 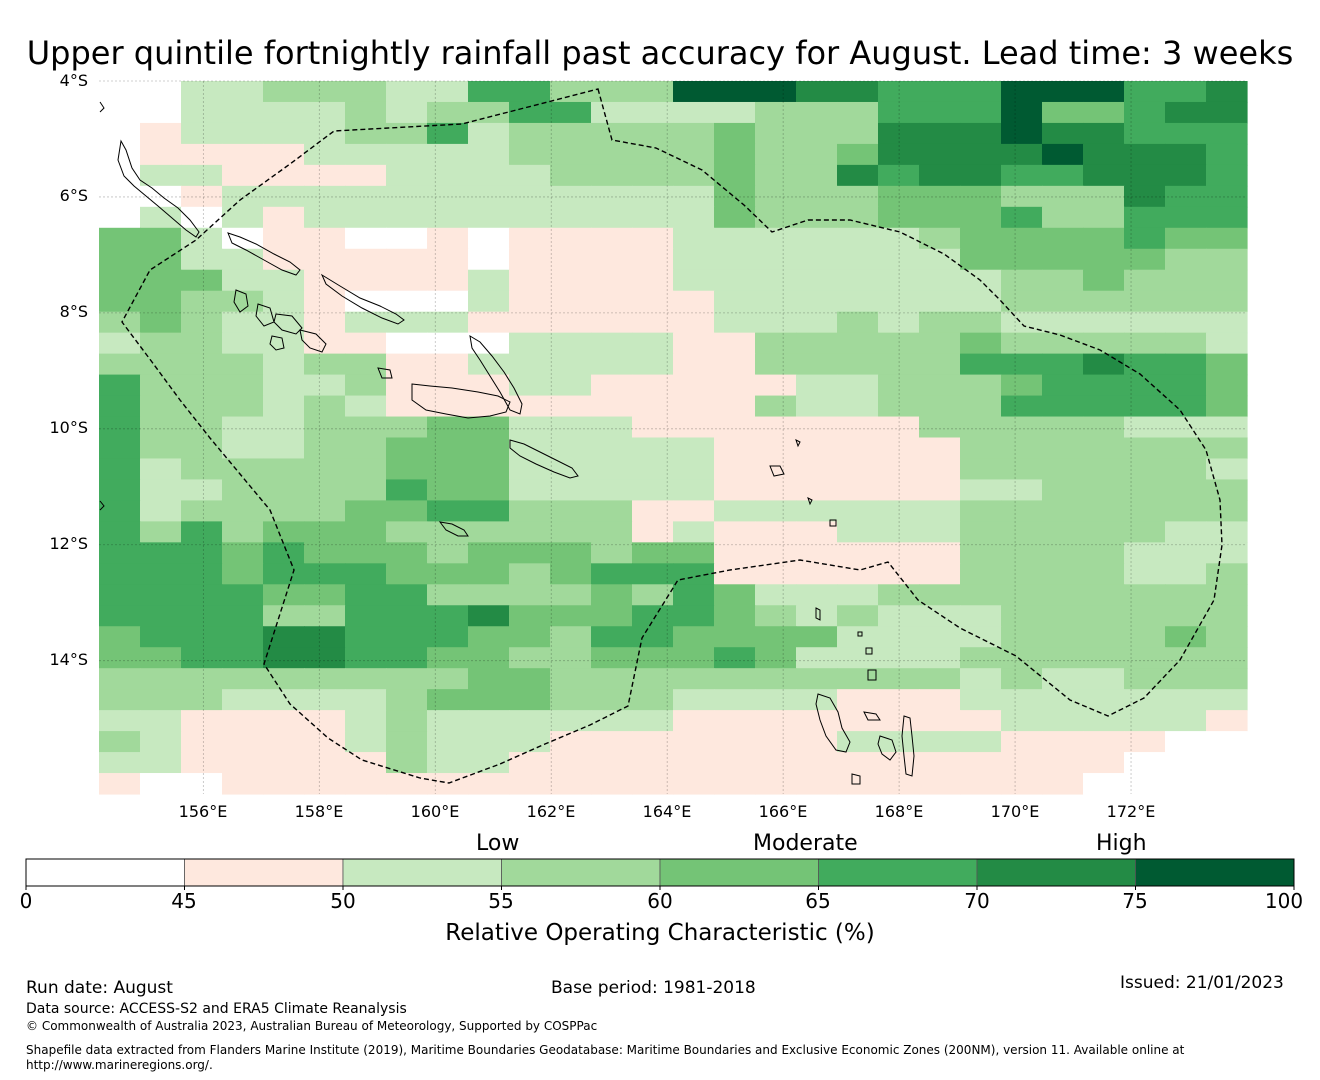 What do you see at coordinates (667, 811) in the screenshot?
I see `lon-label: 164°E` at bounding box center [667, 811].